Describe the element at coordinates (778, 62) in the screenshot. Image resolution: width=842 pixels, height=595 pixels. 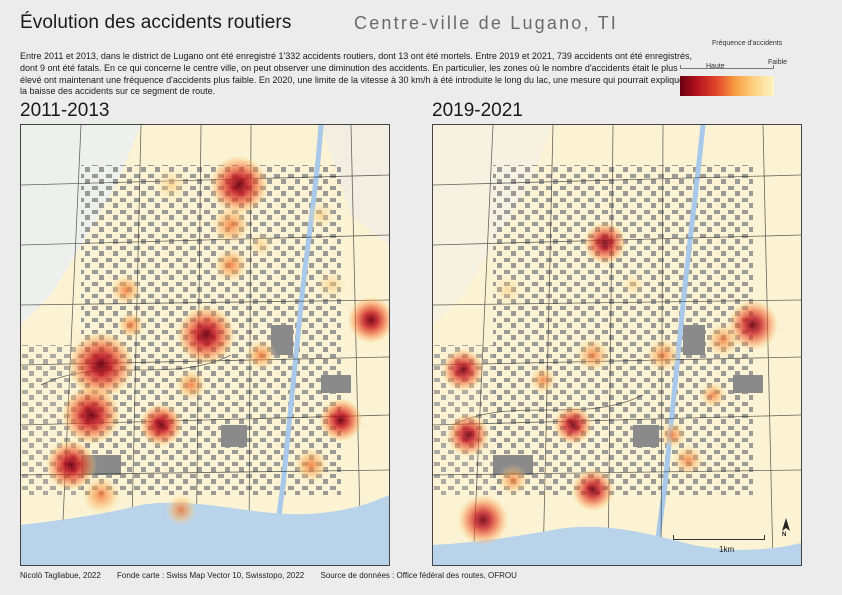
I see `legend-low-label: Faible` at that location.